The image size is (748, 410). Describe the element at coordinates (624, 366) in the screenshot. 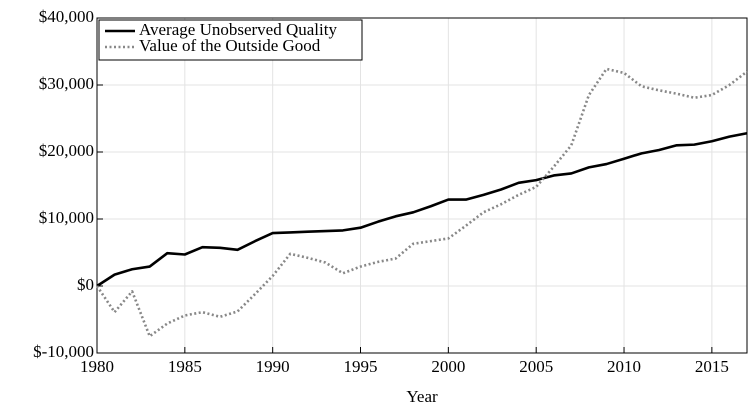

I see `x-tick-label: 2010` at that location.